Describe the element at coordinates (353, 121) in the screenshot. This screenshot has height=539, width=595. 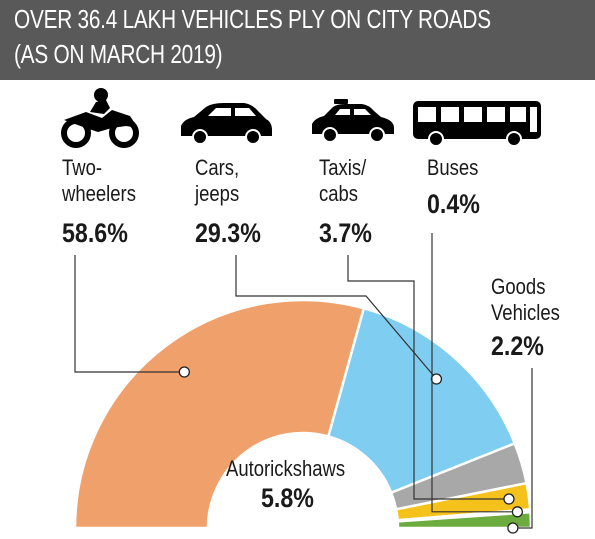
I see `taxi-icon` at that location.